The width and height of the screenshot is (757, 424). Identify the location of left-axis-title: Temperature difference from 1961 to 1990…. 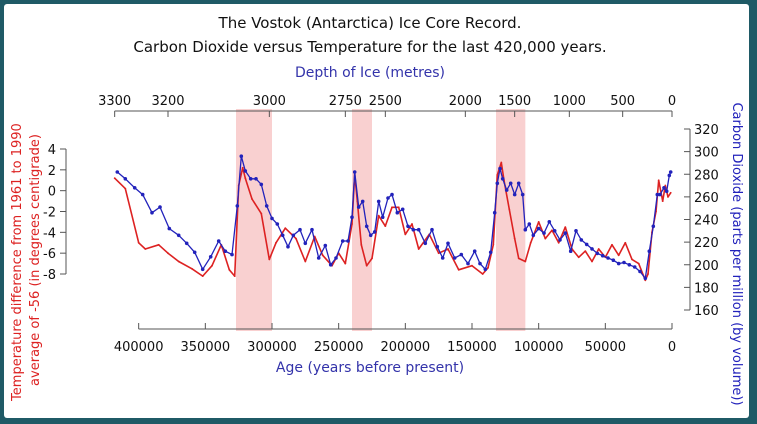
(26, 260).